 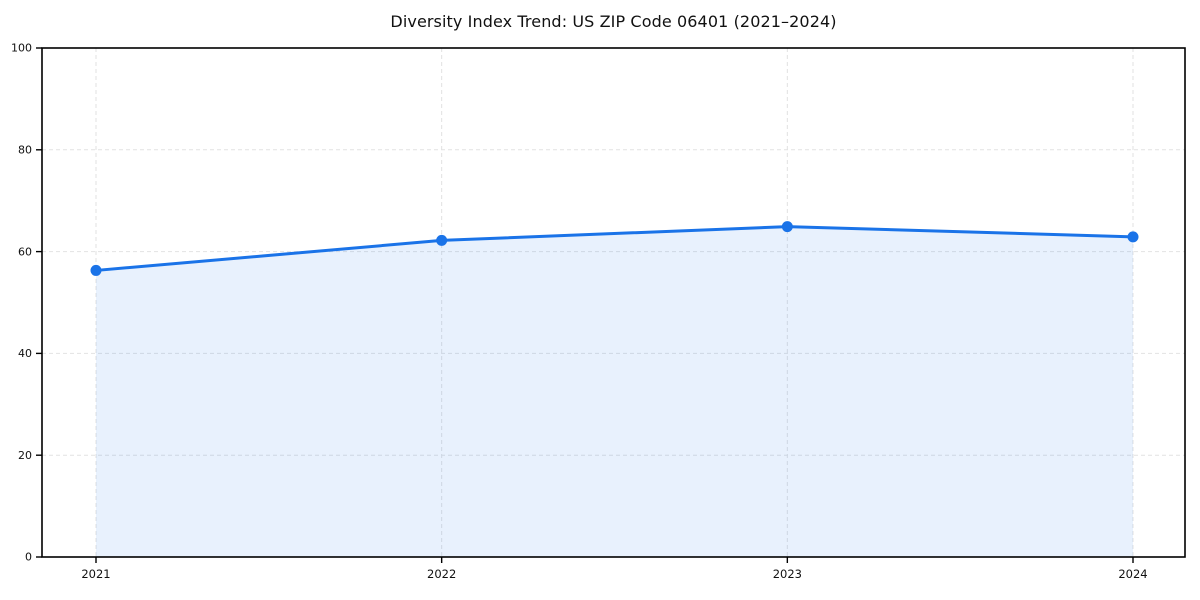 What do you see at coordinates (21, 48) in the screenshot?
I see `y-axis-tick-label: 100` at bounding box center [21, 48].